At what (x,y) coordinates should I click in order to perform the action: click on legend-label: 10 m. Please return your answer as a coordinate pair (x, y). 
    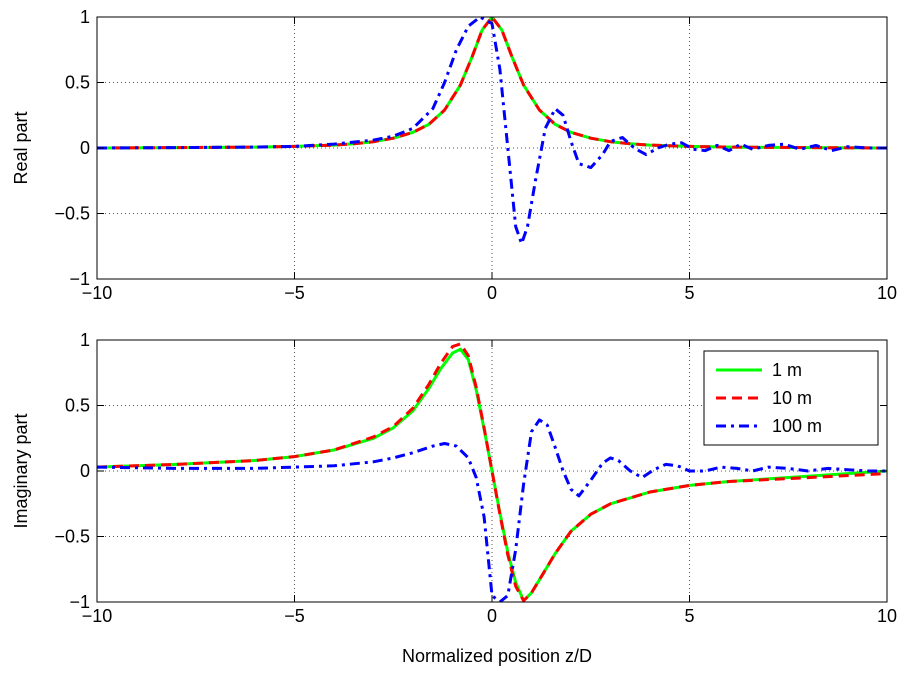
    Looking at the image, I should click on (792, 398).